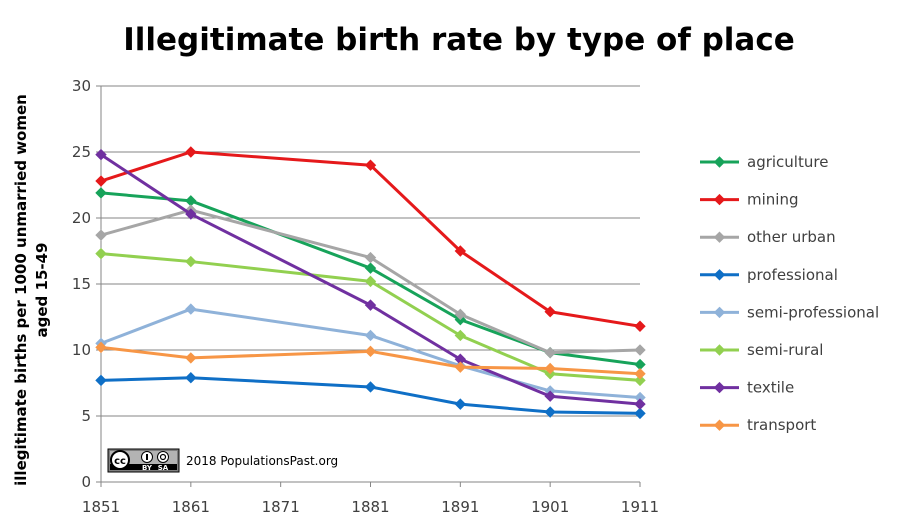  I want to click on y-tick-label: 15, so click(81, 284).